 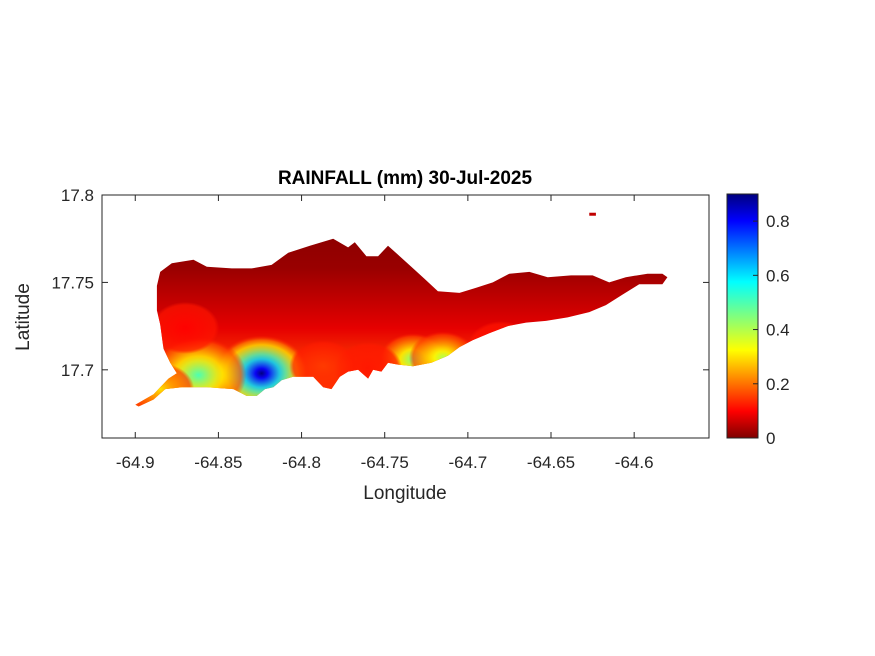 I want to click on x-tick-label: -64.9, so click(x=135, y=462).